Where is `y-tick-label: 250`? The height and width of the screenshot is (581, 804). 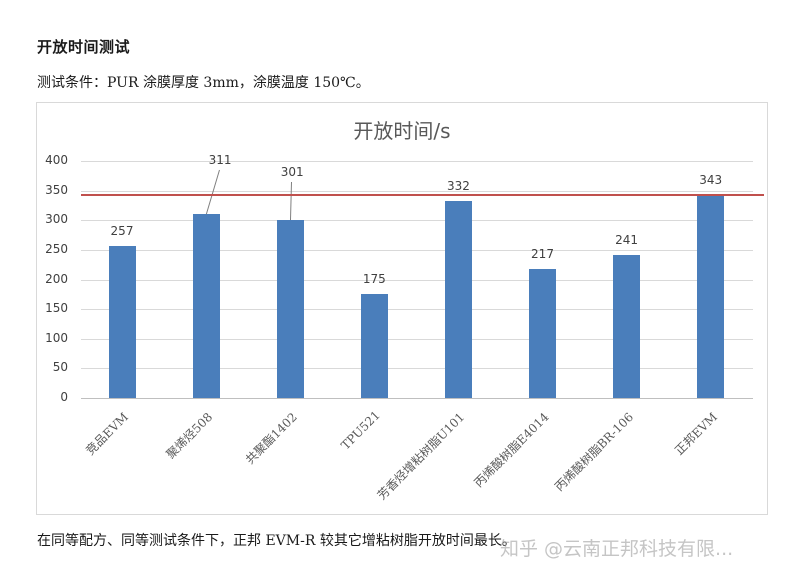 y-tick-label: 250 is located at coordinates (56, 248).